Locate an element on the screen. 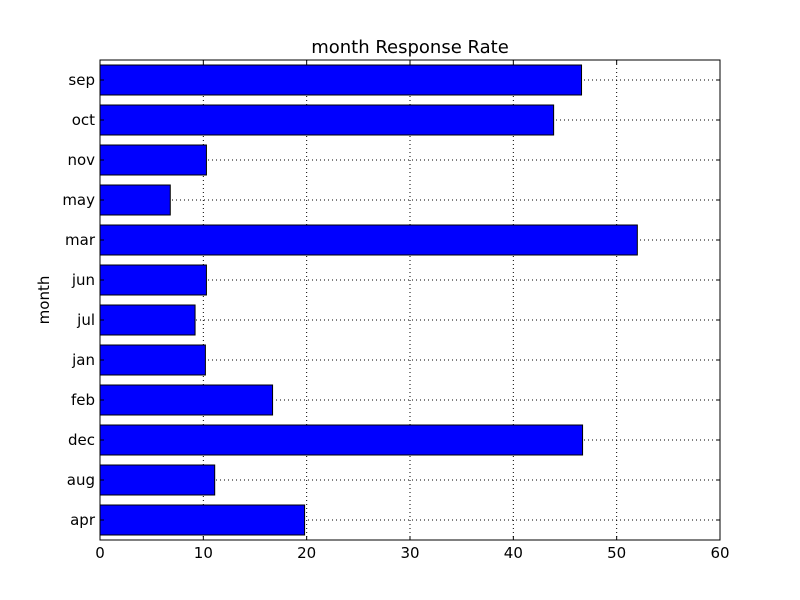  x-tick-label: 0 is located at coordinates (100, 553).